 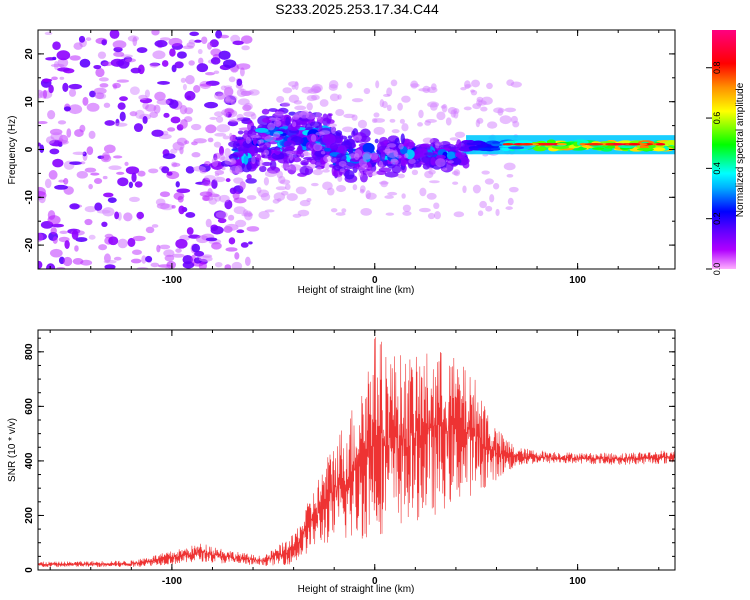 What do you see at coordinates (717, 168) in the screenshot?
I see `colorbar-tick-label: 0.4` at bounding box center [717, 168].